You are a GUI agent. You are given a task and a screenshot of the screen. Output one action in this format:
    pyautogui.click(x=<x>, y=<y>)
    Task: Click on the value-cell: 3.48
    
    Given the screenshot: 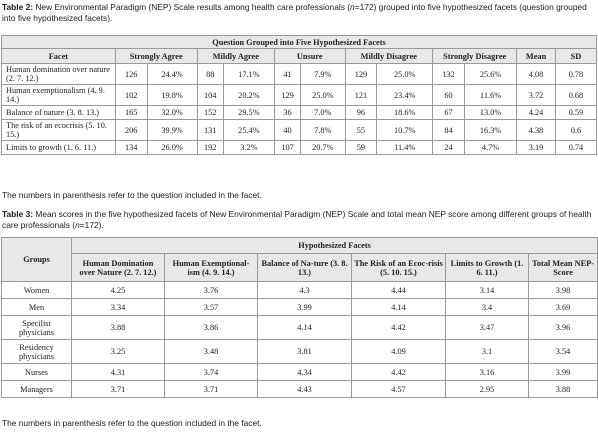 What is the action you would take?
    pyautogui.click(x=211, y=351)
    